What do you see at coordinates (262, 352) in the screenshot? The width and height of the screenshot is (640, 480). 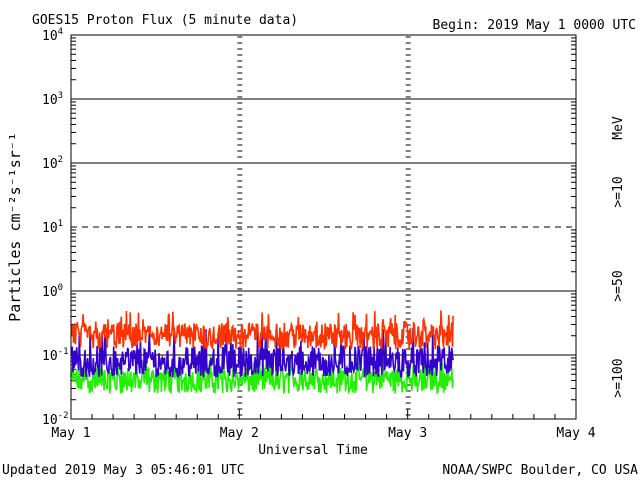 I see `data-series` at bounding box center [262, 352].